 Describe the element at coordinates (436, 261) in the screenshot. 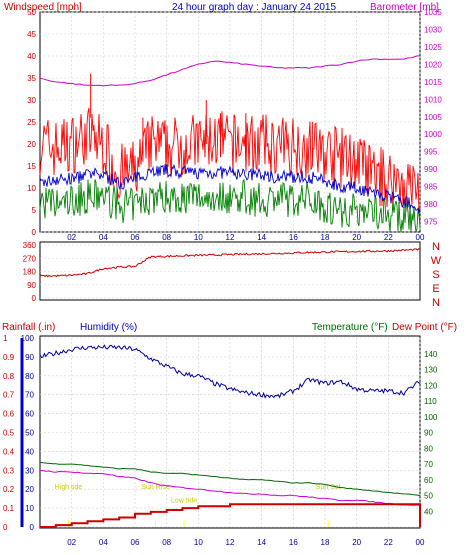

I see `compass-label: W` at that location.